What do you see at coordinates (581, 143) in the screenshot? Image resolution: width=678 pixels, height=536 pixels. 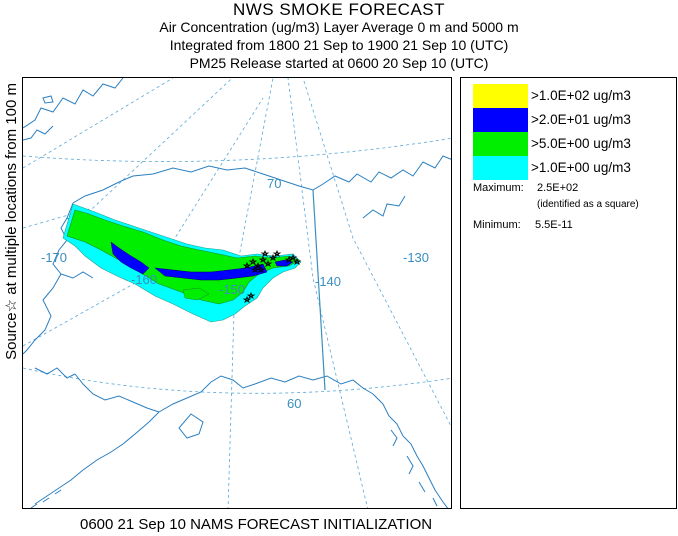 I see `legend-label-5: >5.0E+00 ug/m3` at bounding box center [581, 143].